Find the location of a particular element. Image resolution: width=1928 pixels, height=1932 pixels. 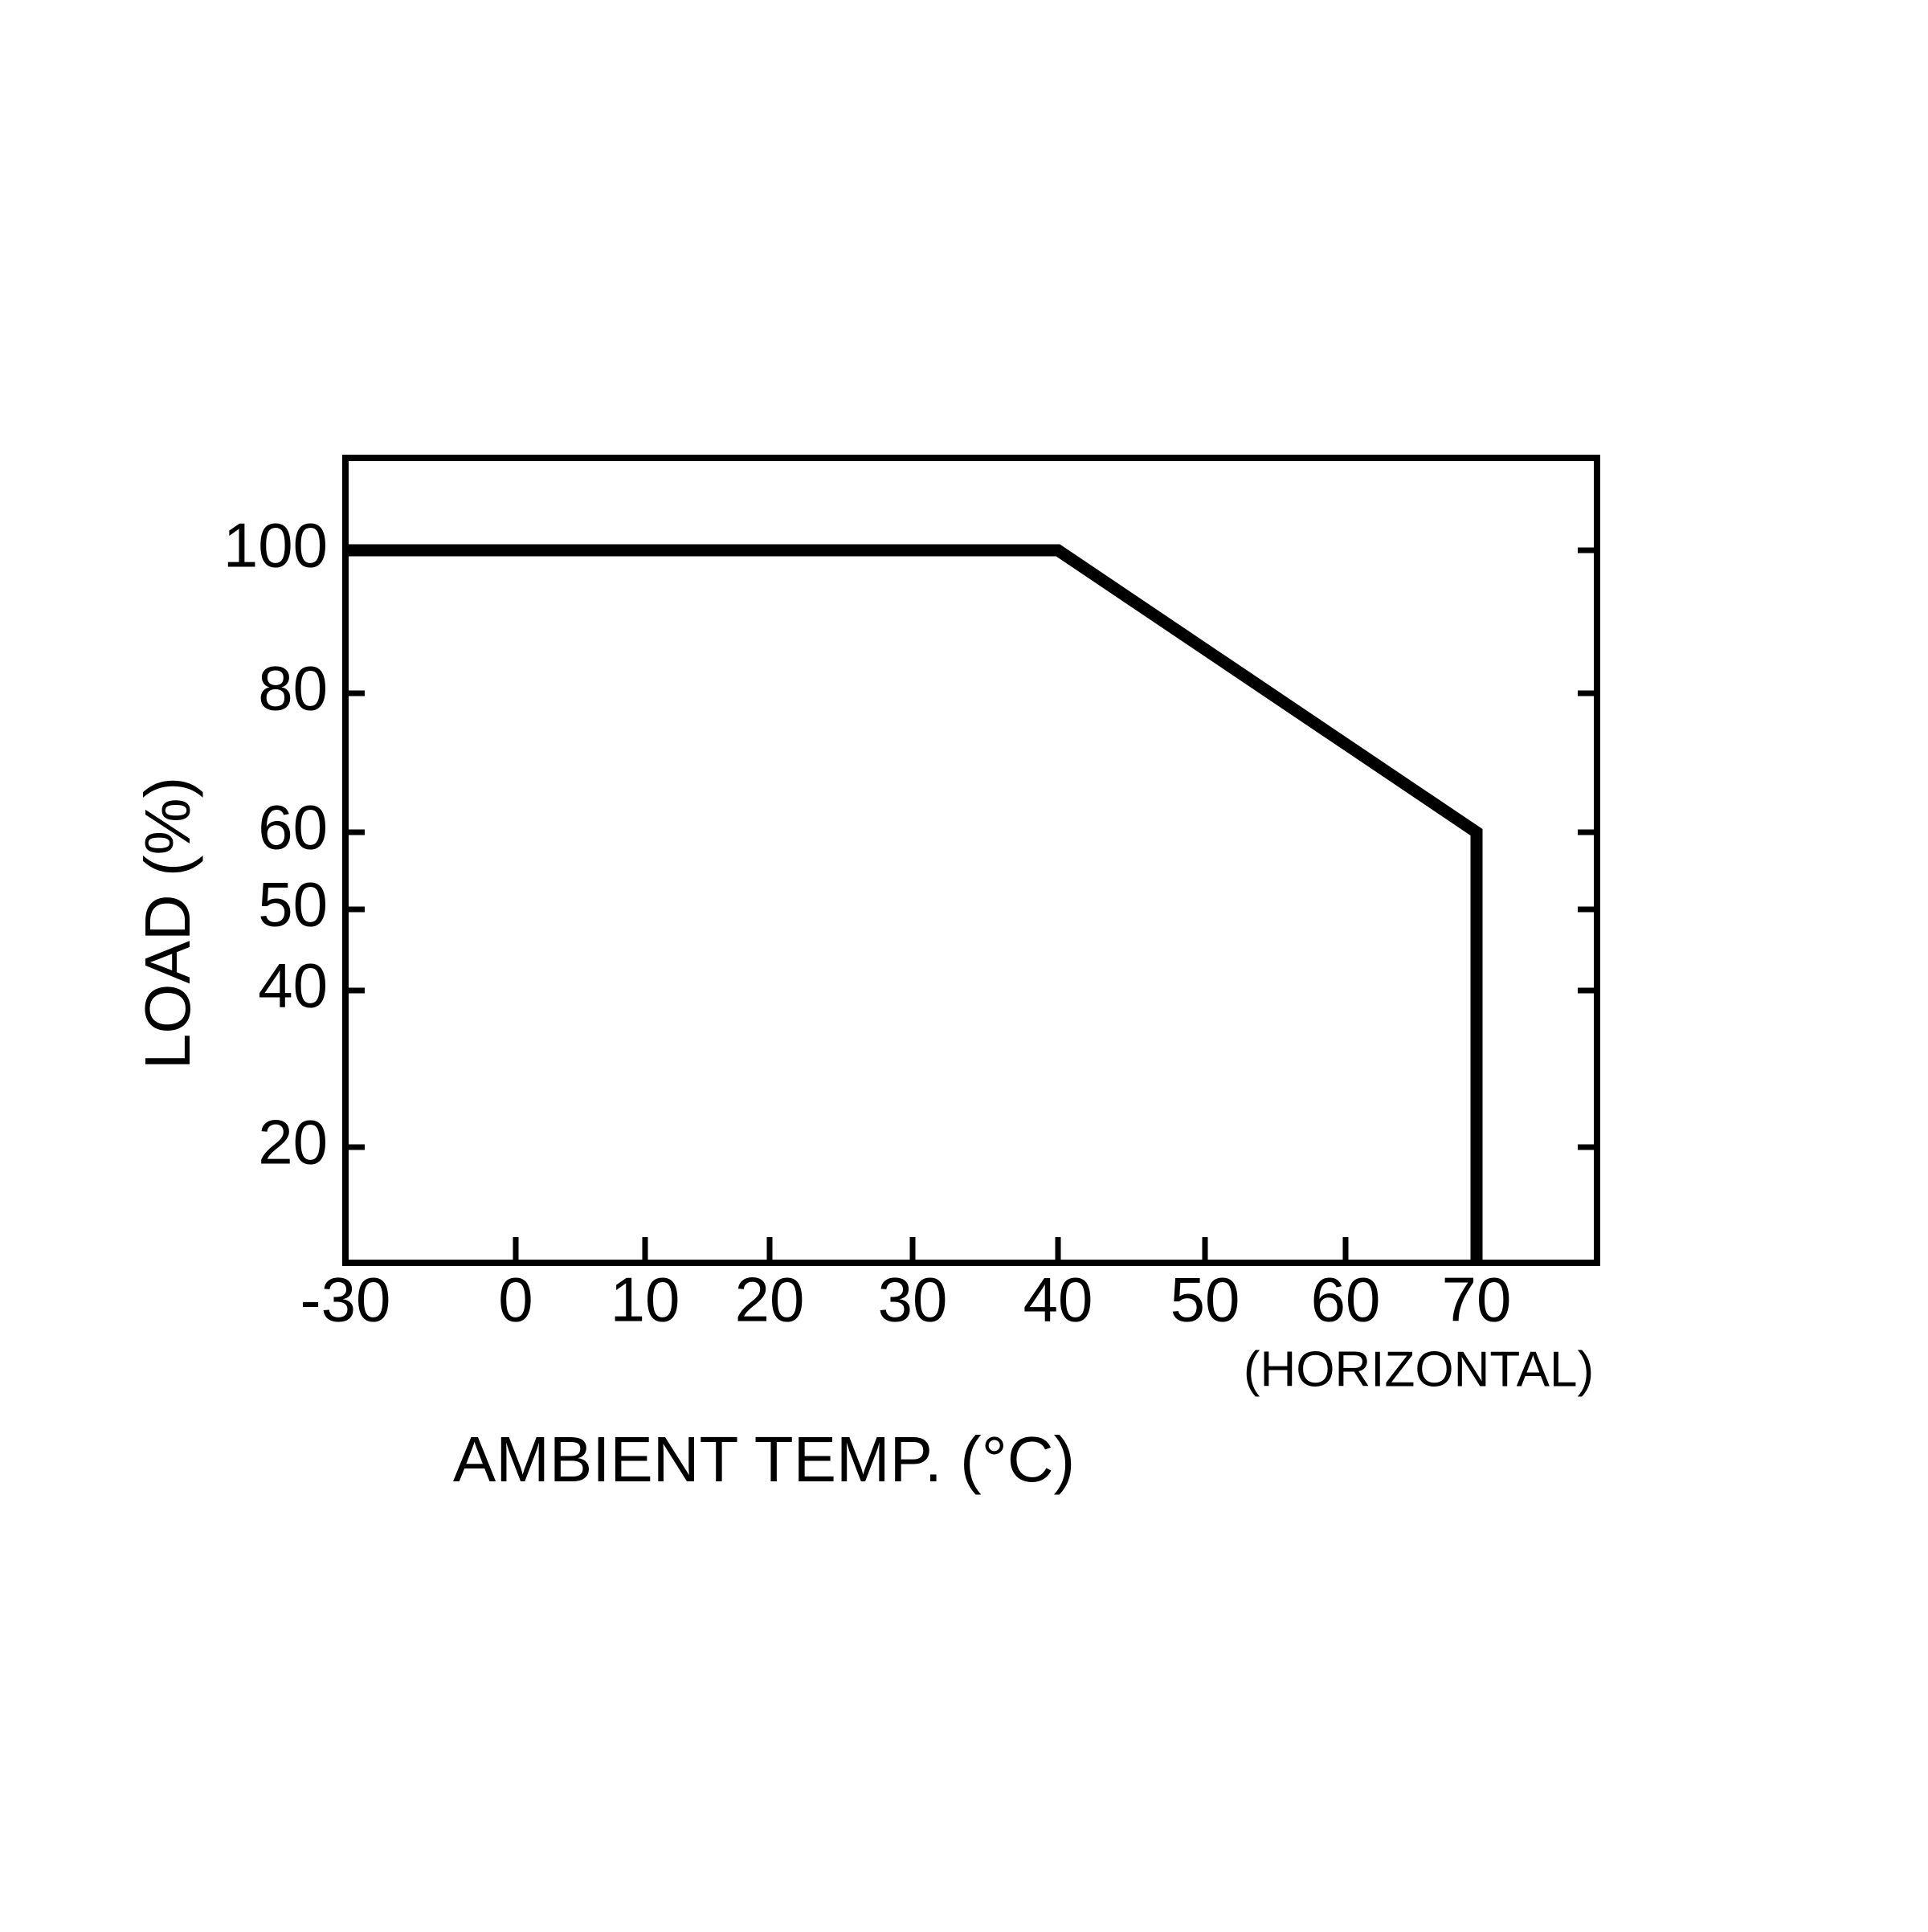

y-tick-label: 20 is located at coordinates (293, 1142).